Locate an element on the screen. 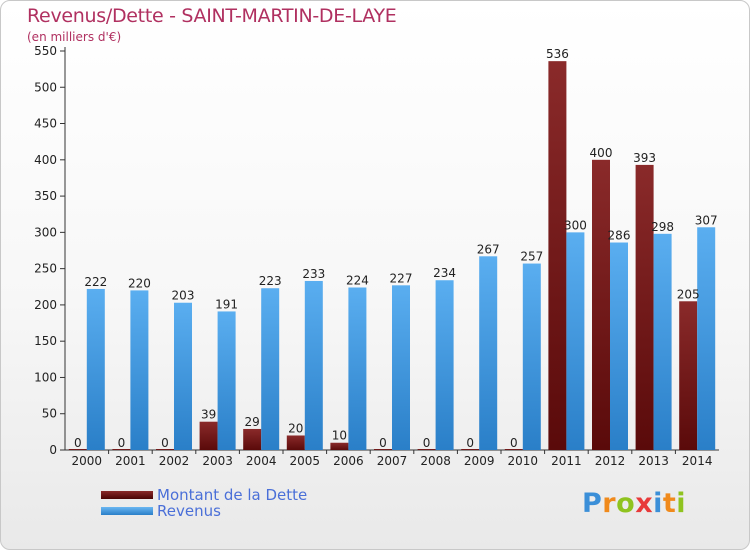  value-label-revenus: 233 is located at coordinates (313, 274).